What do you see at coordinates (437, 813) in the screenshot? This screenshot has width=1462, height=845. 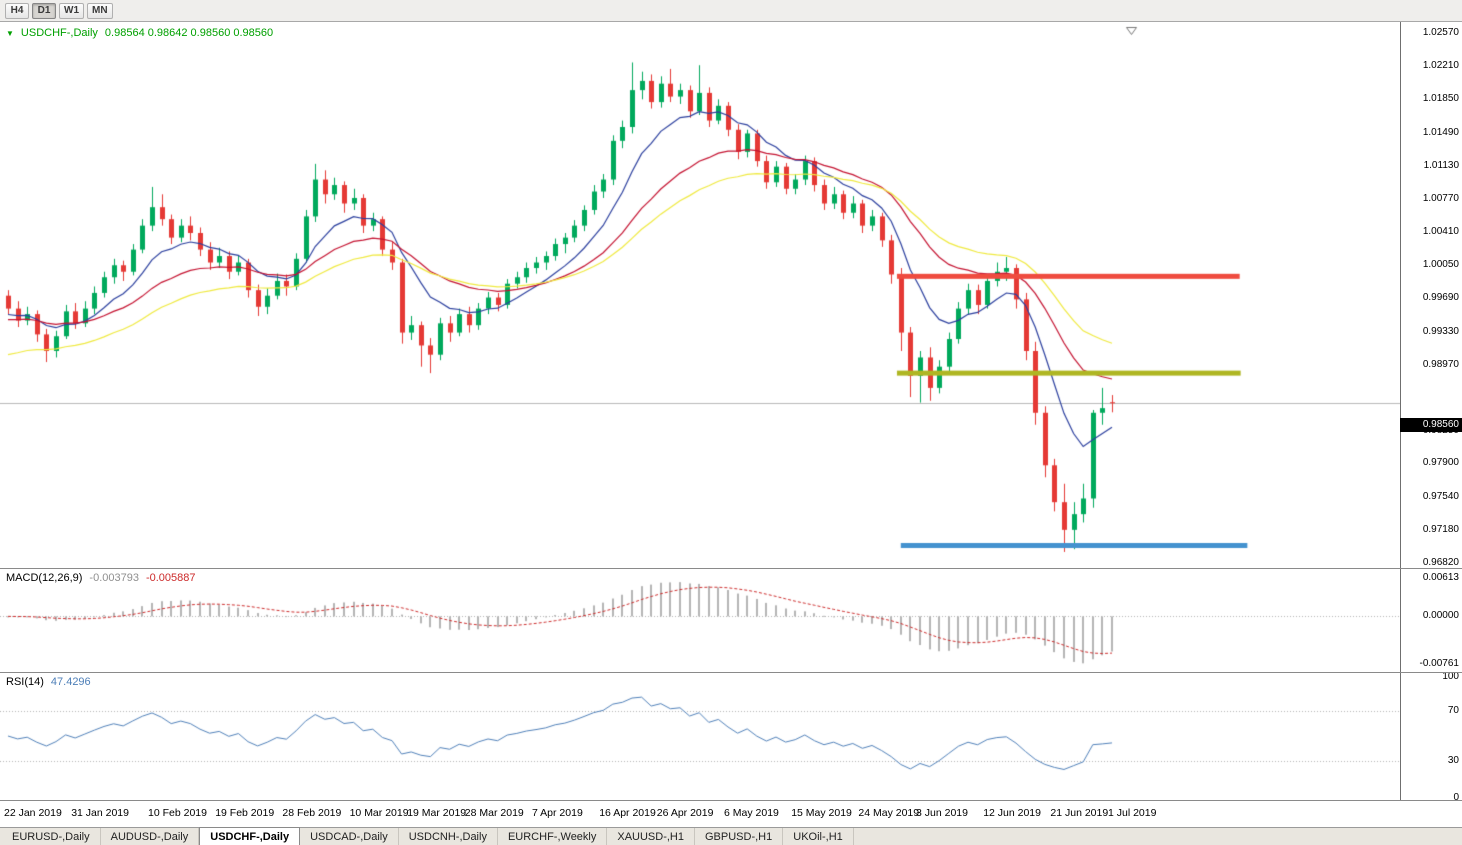 I see `date-axis-label: 19 Mar 2019` at bounding box center [437, 813].